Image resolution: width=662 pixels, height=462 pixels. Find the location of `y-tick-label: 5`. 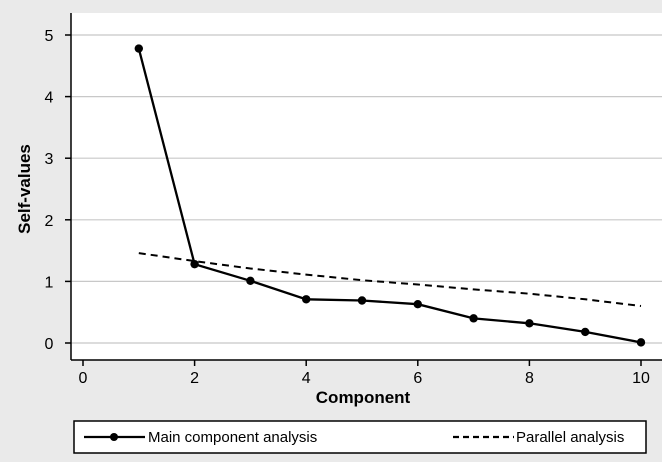

y-tick-label: 5 is located at coordinates (49, 36).